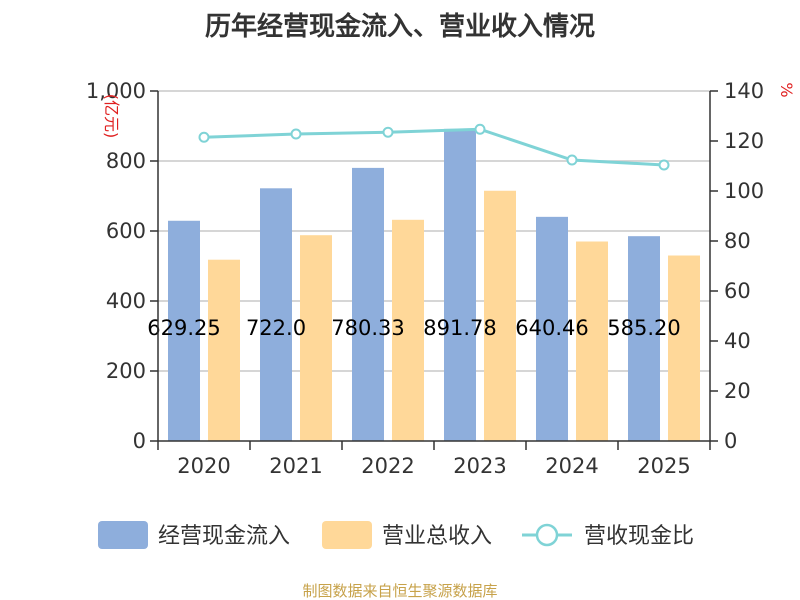 This screenshot has height=600, width=800. I want to click on bar-cash-in-2020, so click(184, 330).